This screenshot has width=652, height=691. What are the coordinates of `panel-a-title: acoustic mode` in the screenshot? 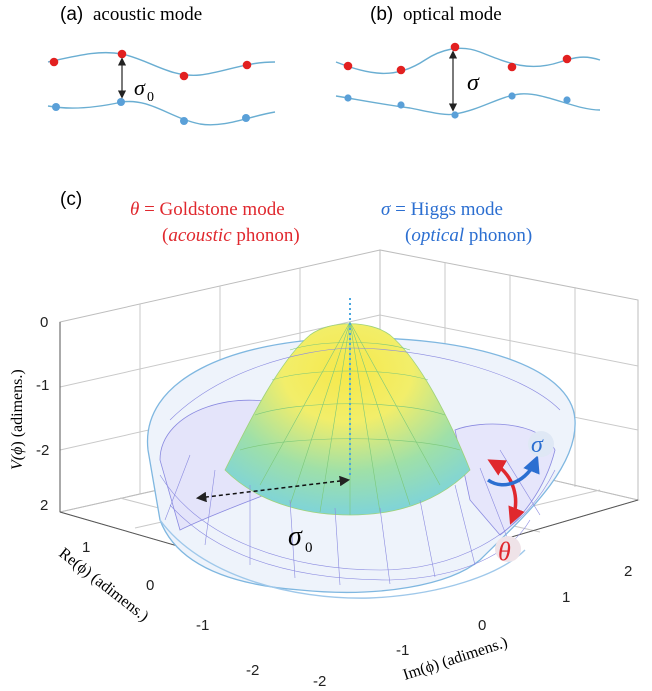 It's located at (147, 14).